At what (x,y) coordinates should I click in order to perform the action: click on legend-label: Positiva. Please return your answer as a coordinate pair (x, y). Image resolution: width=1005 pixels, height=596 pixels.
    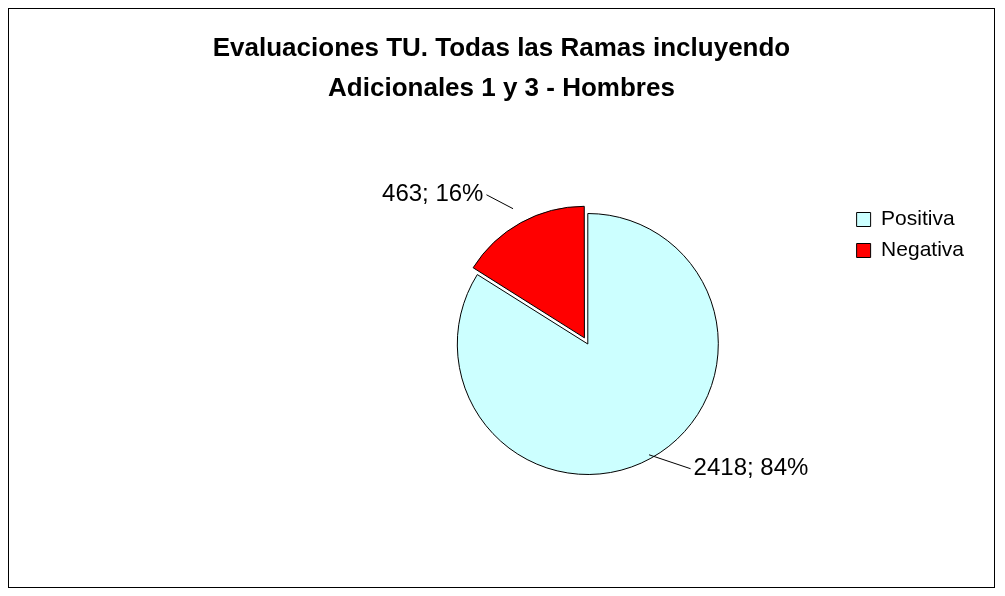
    Looking at the image, I should click on (918, 218).